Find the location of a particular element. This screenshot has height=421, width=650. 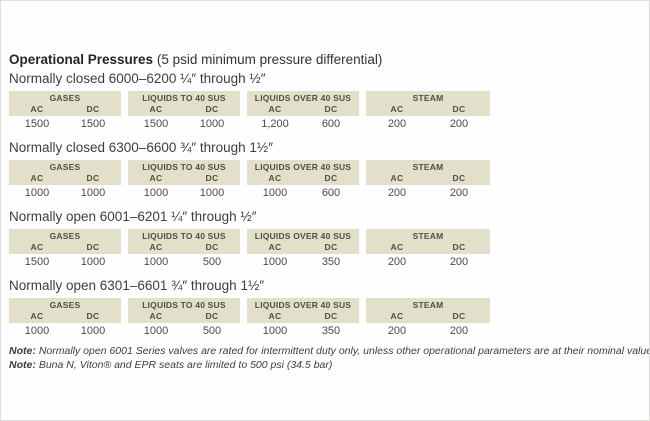

values-gases: 1000 1000 is located at coordinates (65, 193).